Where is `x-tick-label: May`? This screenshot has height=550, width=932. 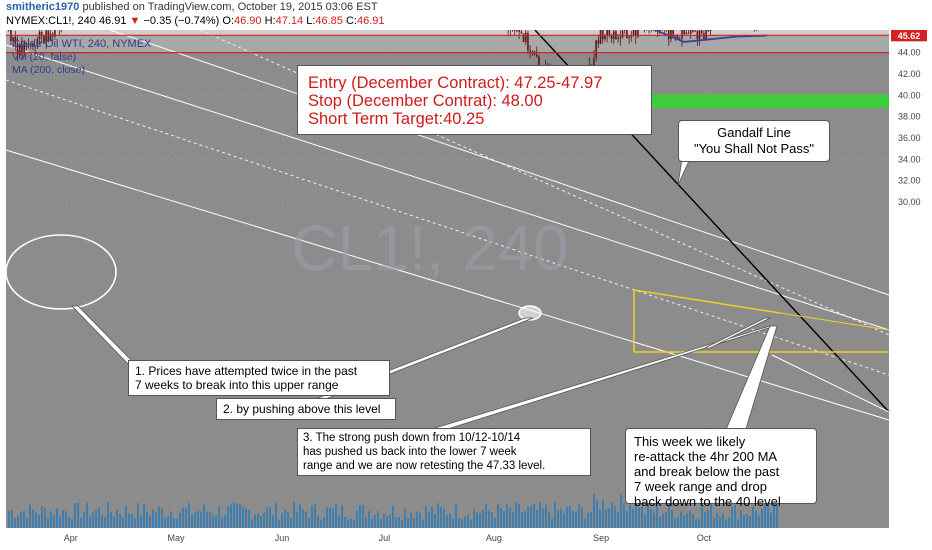 x-tick-label: May is located at coordinates (177, 538).